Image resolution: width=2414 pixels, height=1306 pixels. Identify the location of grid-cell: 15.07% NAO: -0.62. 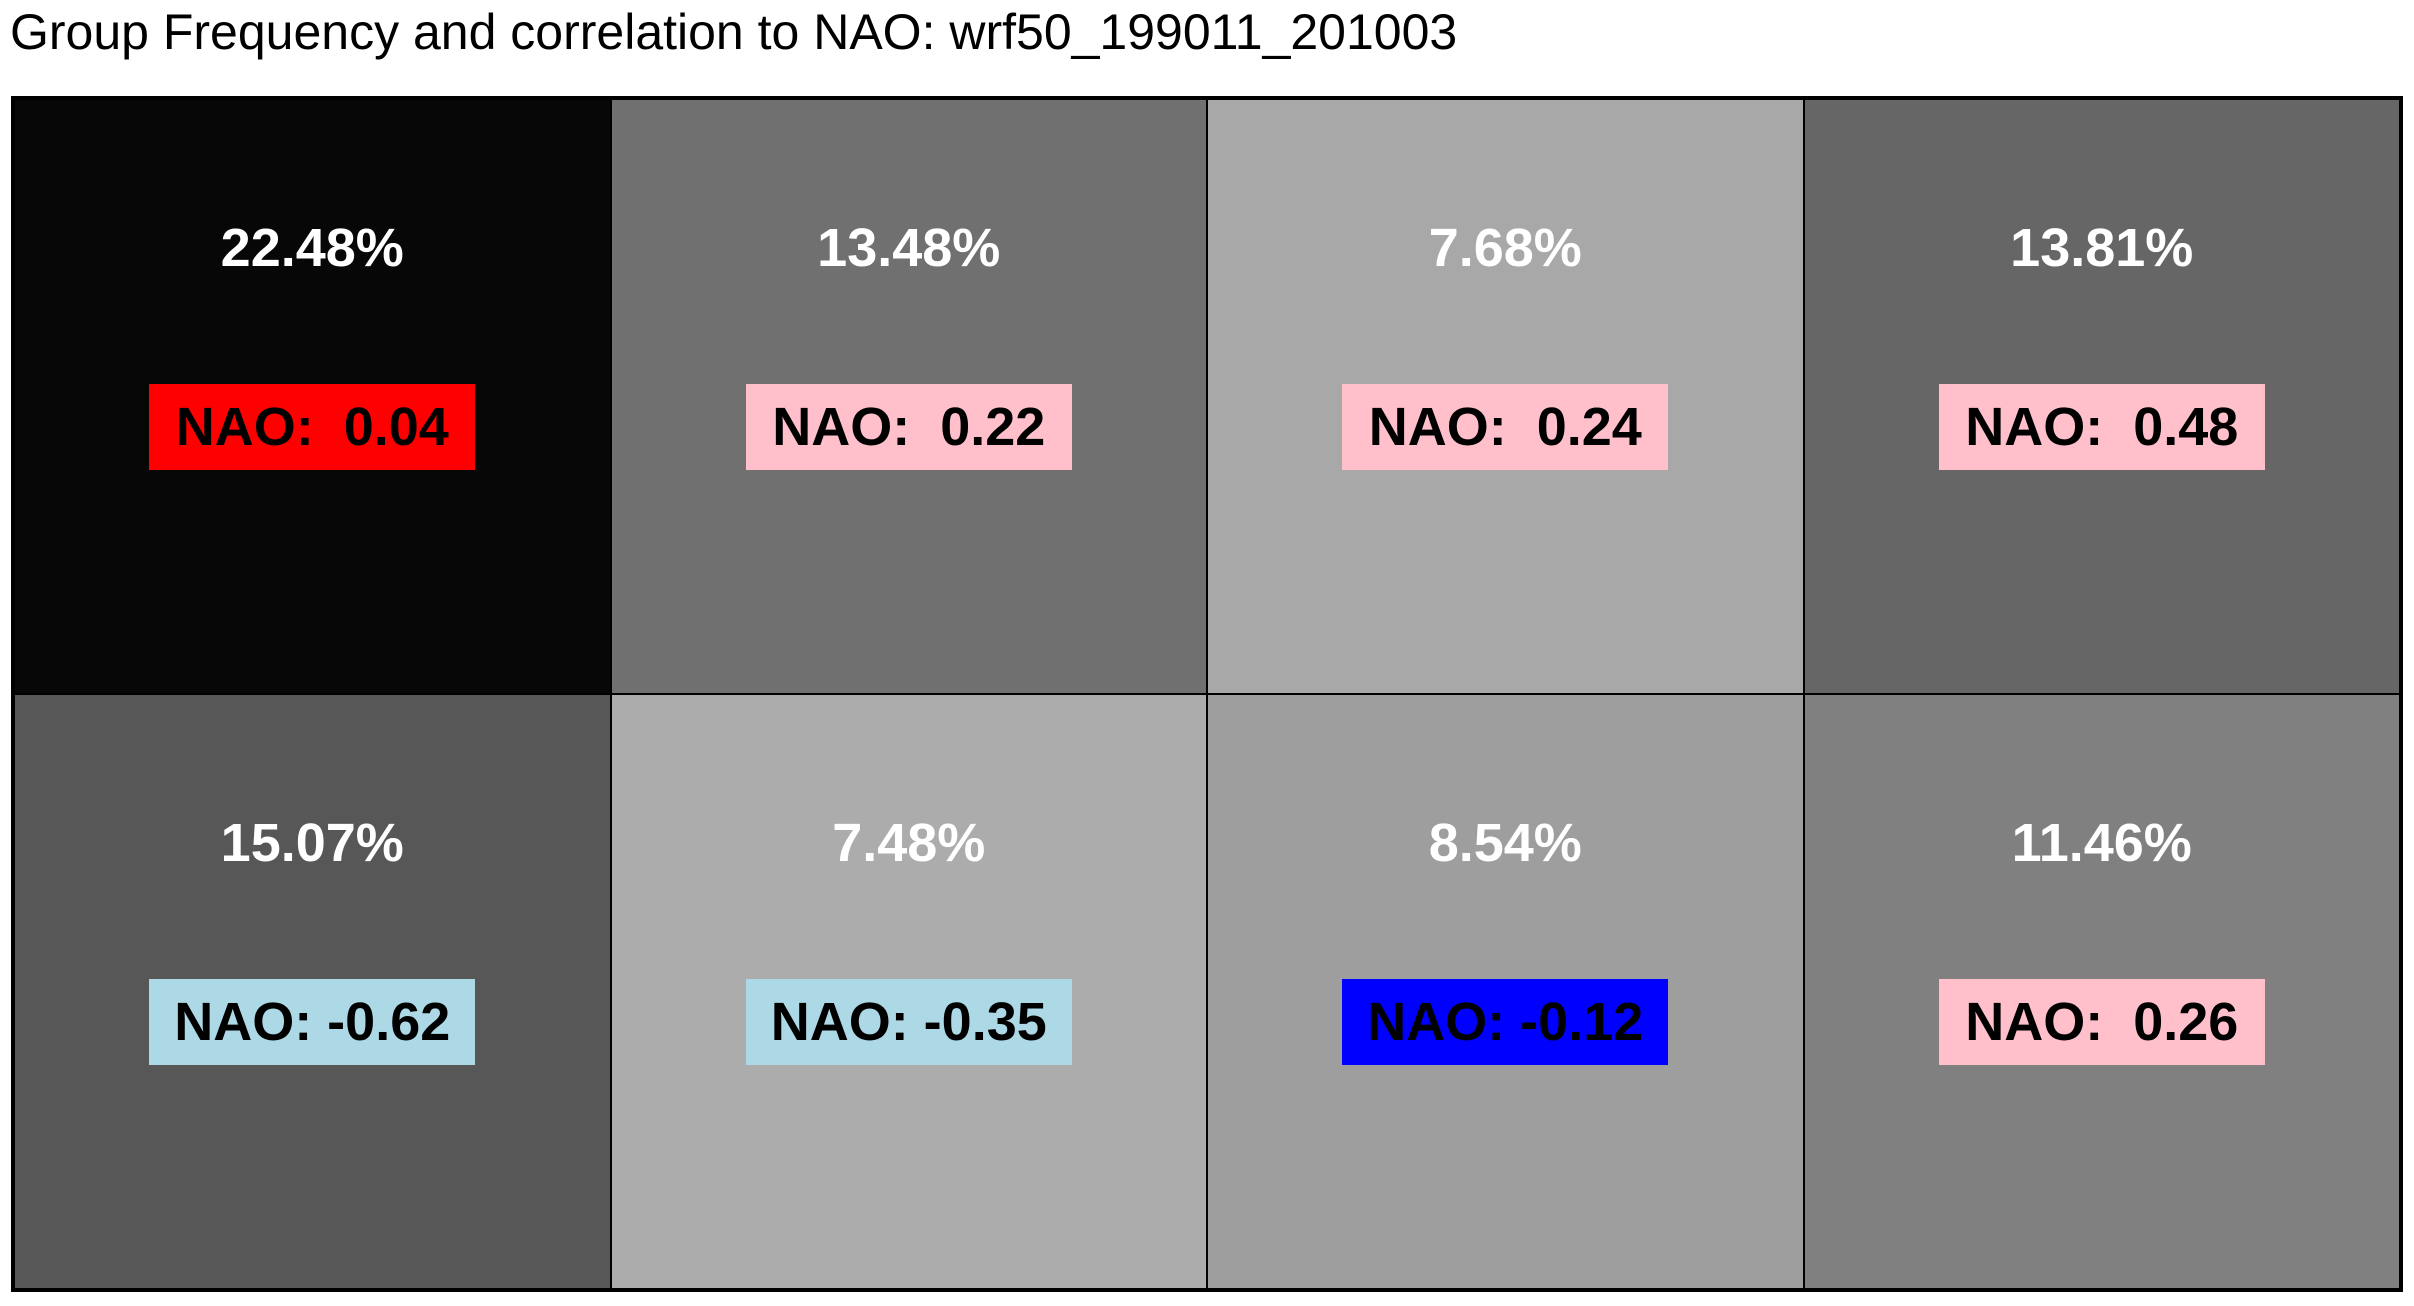
(312, 991).